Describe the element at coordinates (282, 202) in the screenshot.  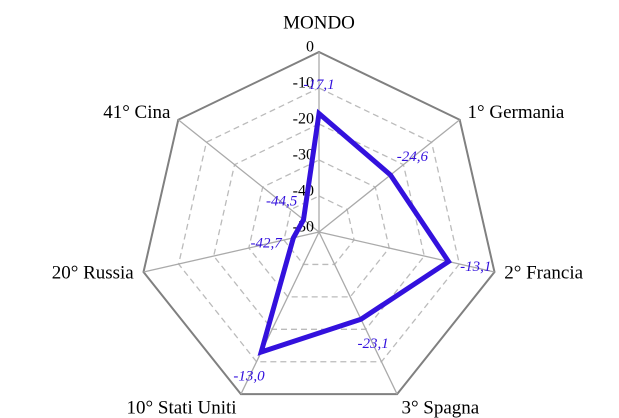
I see `data-label: -44,5` at that location.